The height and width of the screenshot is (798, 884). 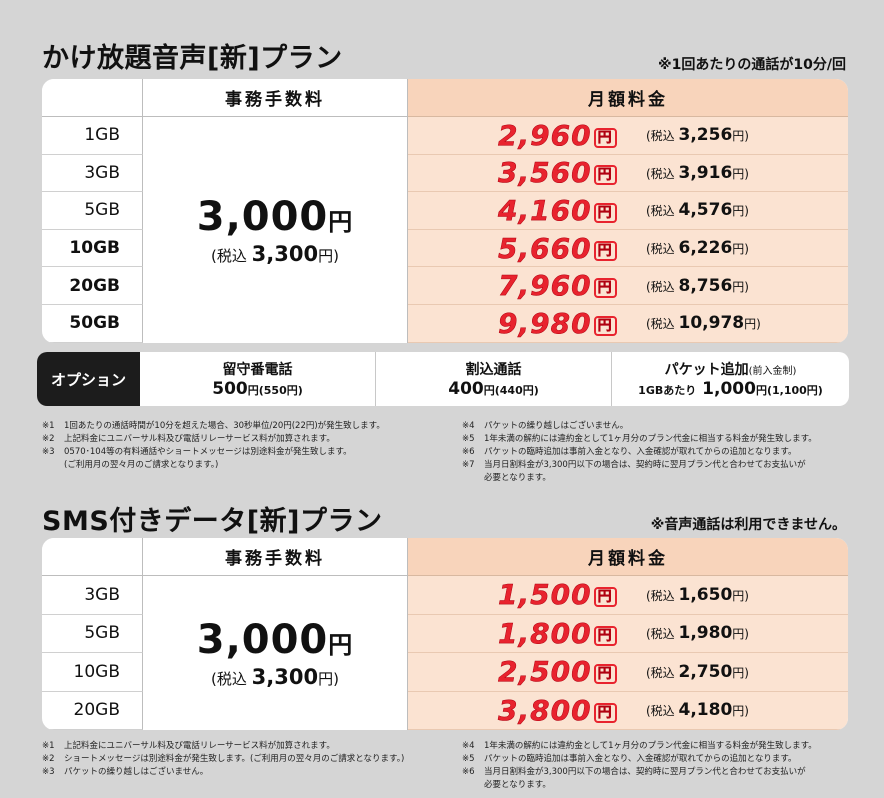 What do you see at coordinates (557, 710) in the screenshot?
I see `monthly-price: 3,800 円` at bounding box center [557, 710].